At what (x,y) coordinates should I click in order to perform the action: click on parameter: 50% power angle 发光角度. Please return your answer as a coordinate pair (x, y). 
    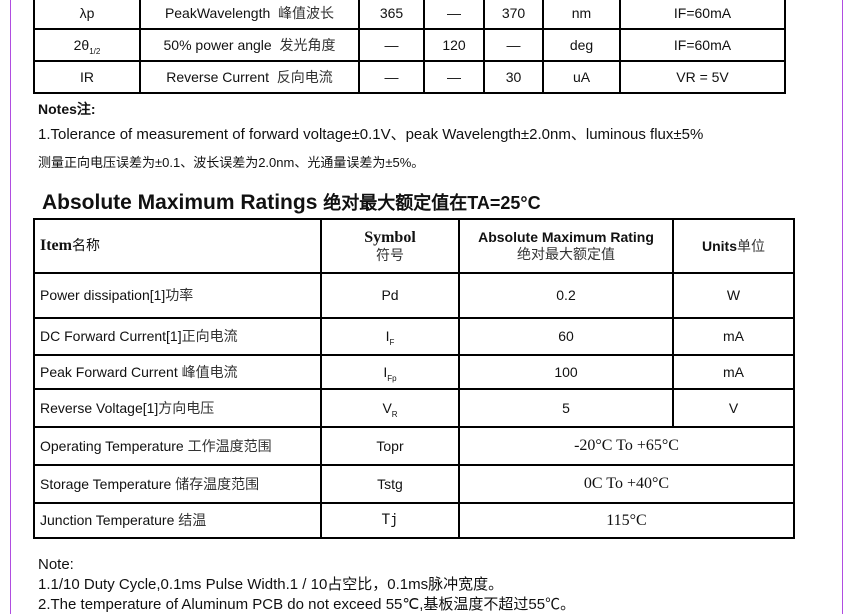
    Looking at the image, I should click on (249, 45).